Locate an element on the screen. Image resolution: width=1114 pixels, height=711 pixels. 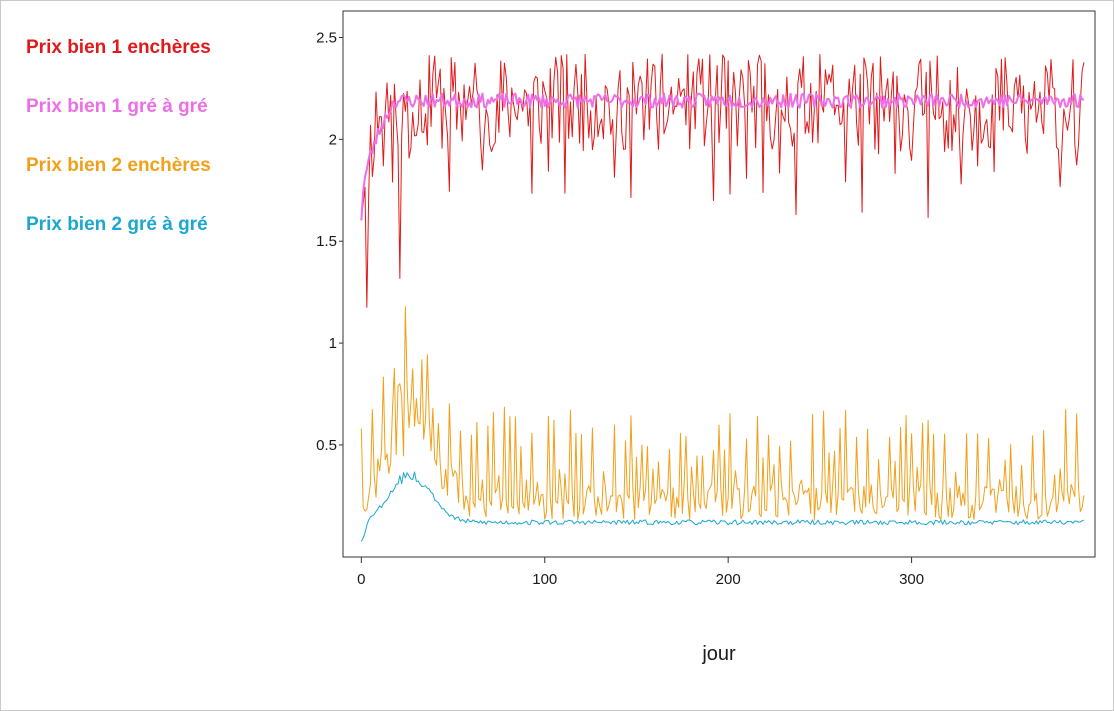
y-tick-label: 2.5 is located at coordinates (326, 37).